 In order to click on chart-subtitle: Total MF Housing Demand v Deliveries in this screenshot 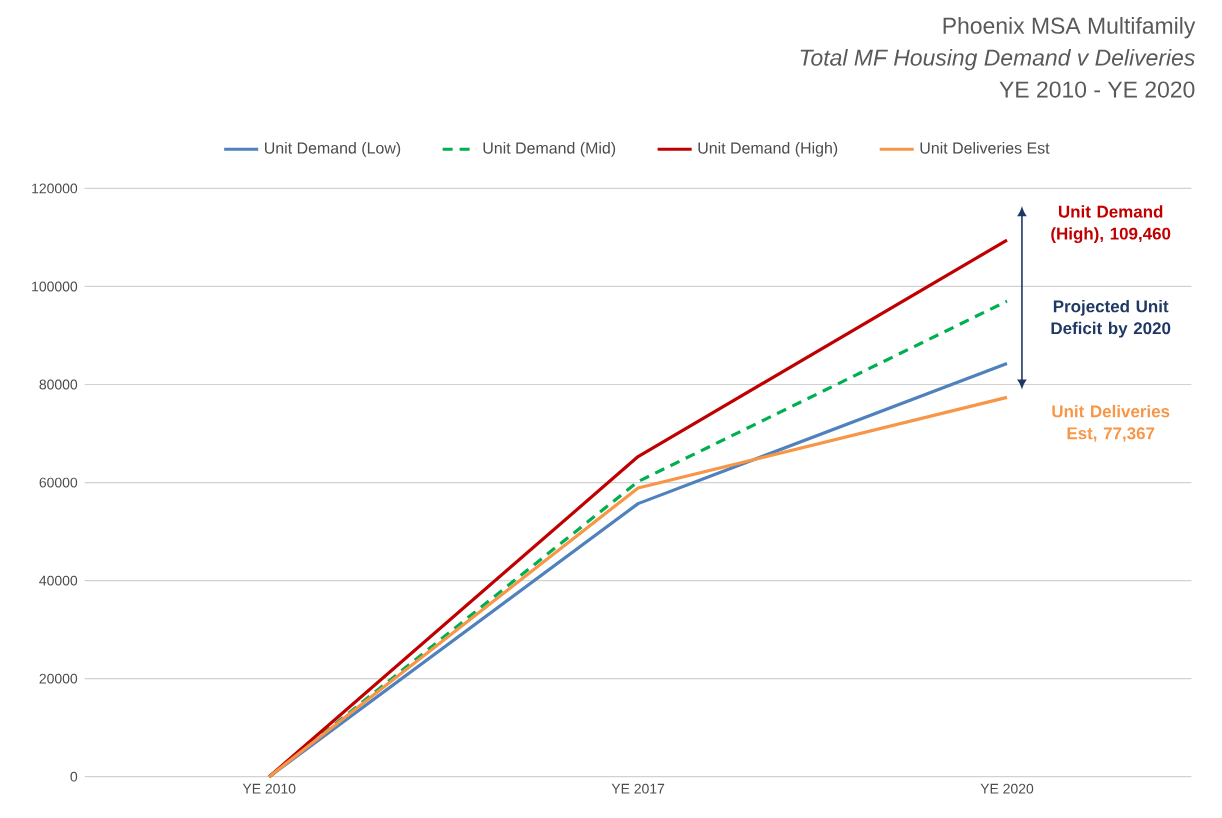, I will do `click(997, 60)`.